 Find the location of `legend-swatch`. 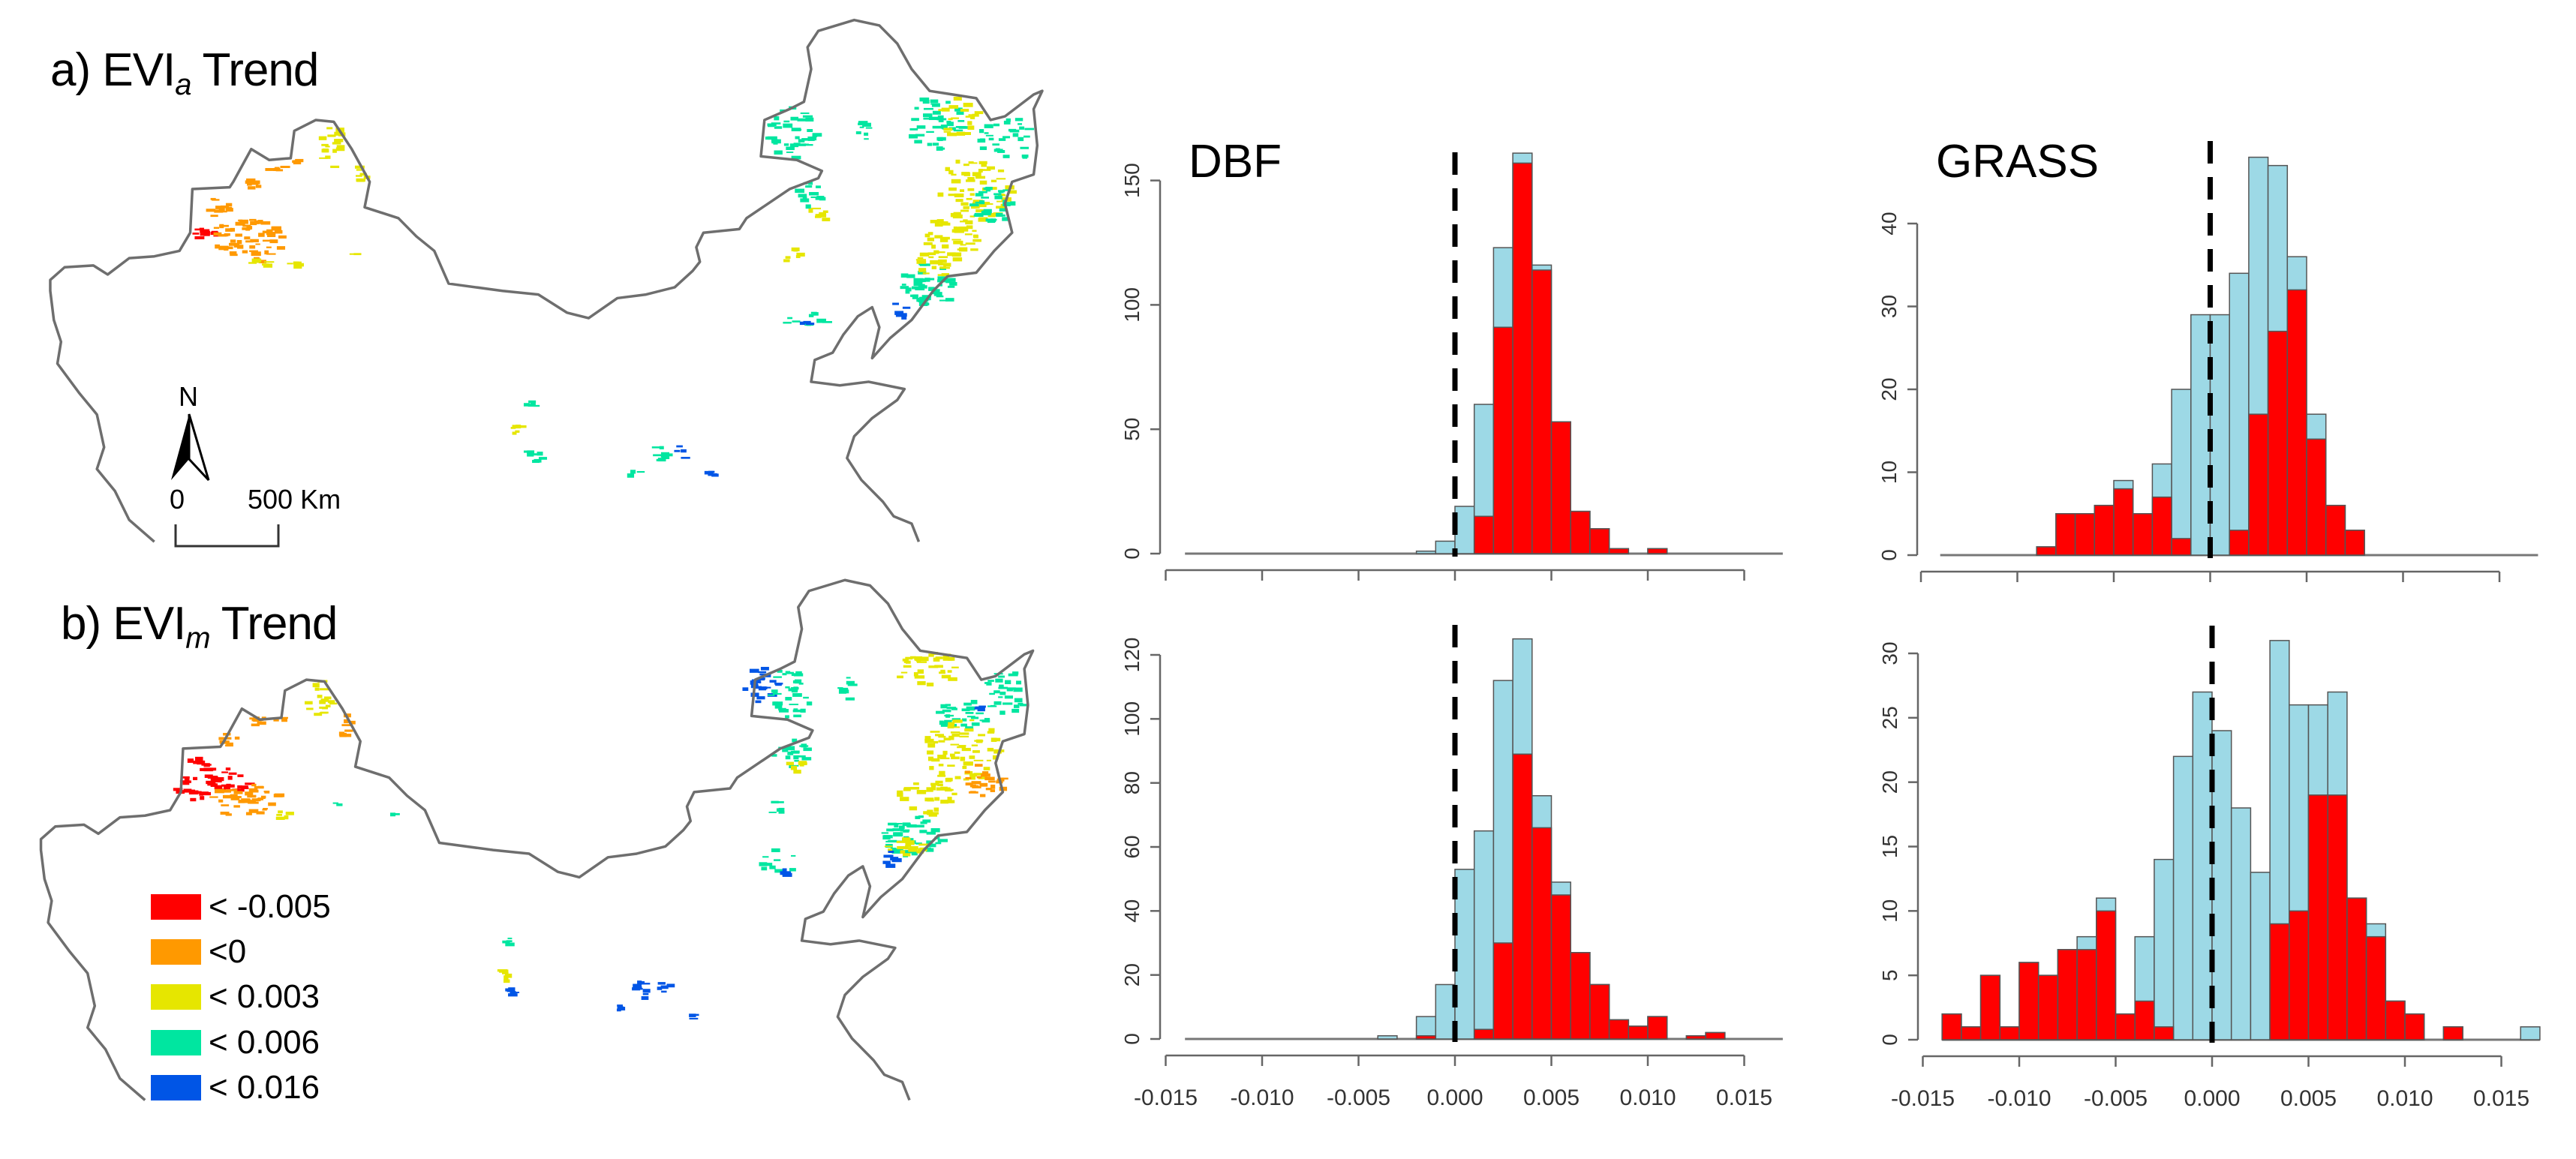

legend-swatch is located at coordinates (176, 997).